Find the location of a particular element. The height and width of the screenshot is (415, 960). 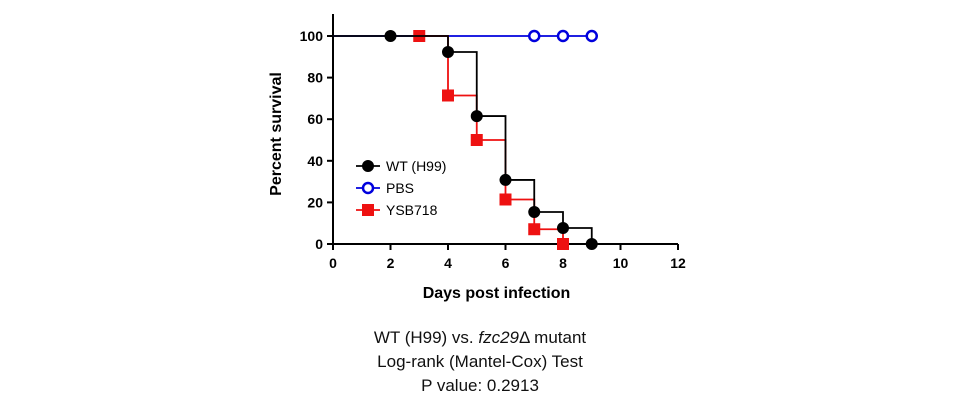

x-tick-label: 4 is located at coordinates (448, 263).